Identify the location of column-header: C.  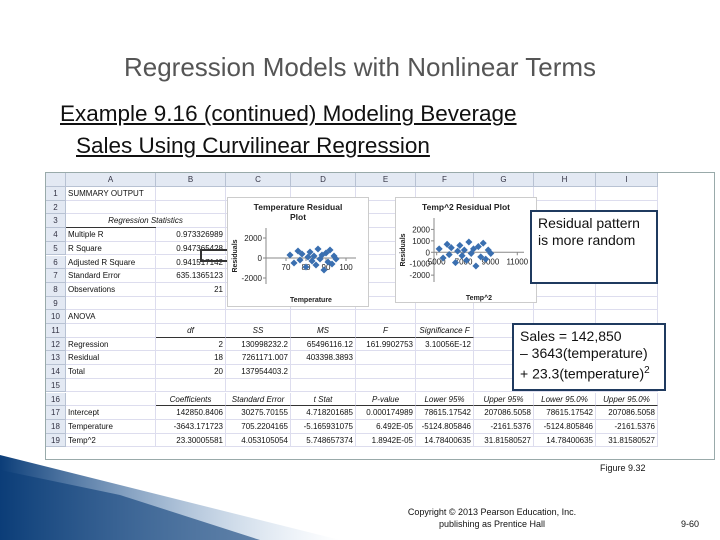
(258, 180).